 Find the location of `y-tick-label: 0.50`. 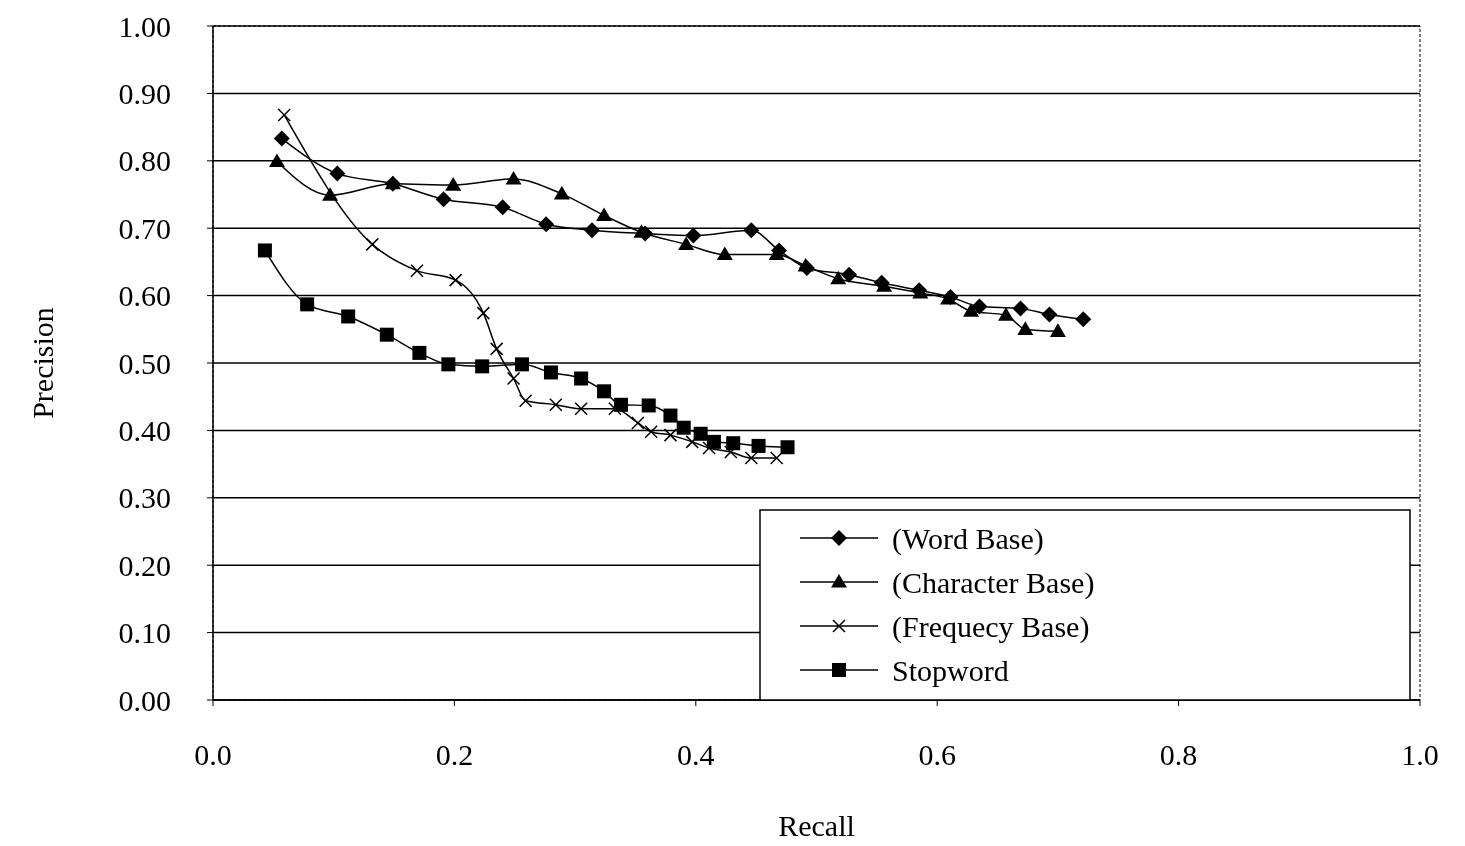

y-tick-label: 0.50 is located at coordinates (144, 363).